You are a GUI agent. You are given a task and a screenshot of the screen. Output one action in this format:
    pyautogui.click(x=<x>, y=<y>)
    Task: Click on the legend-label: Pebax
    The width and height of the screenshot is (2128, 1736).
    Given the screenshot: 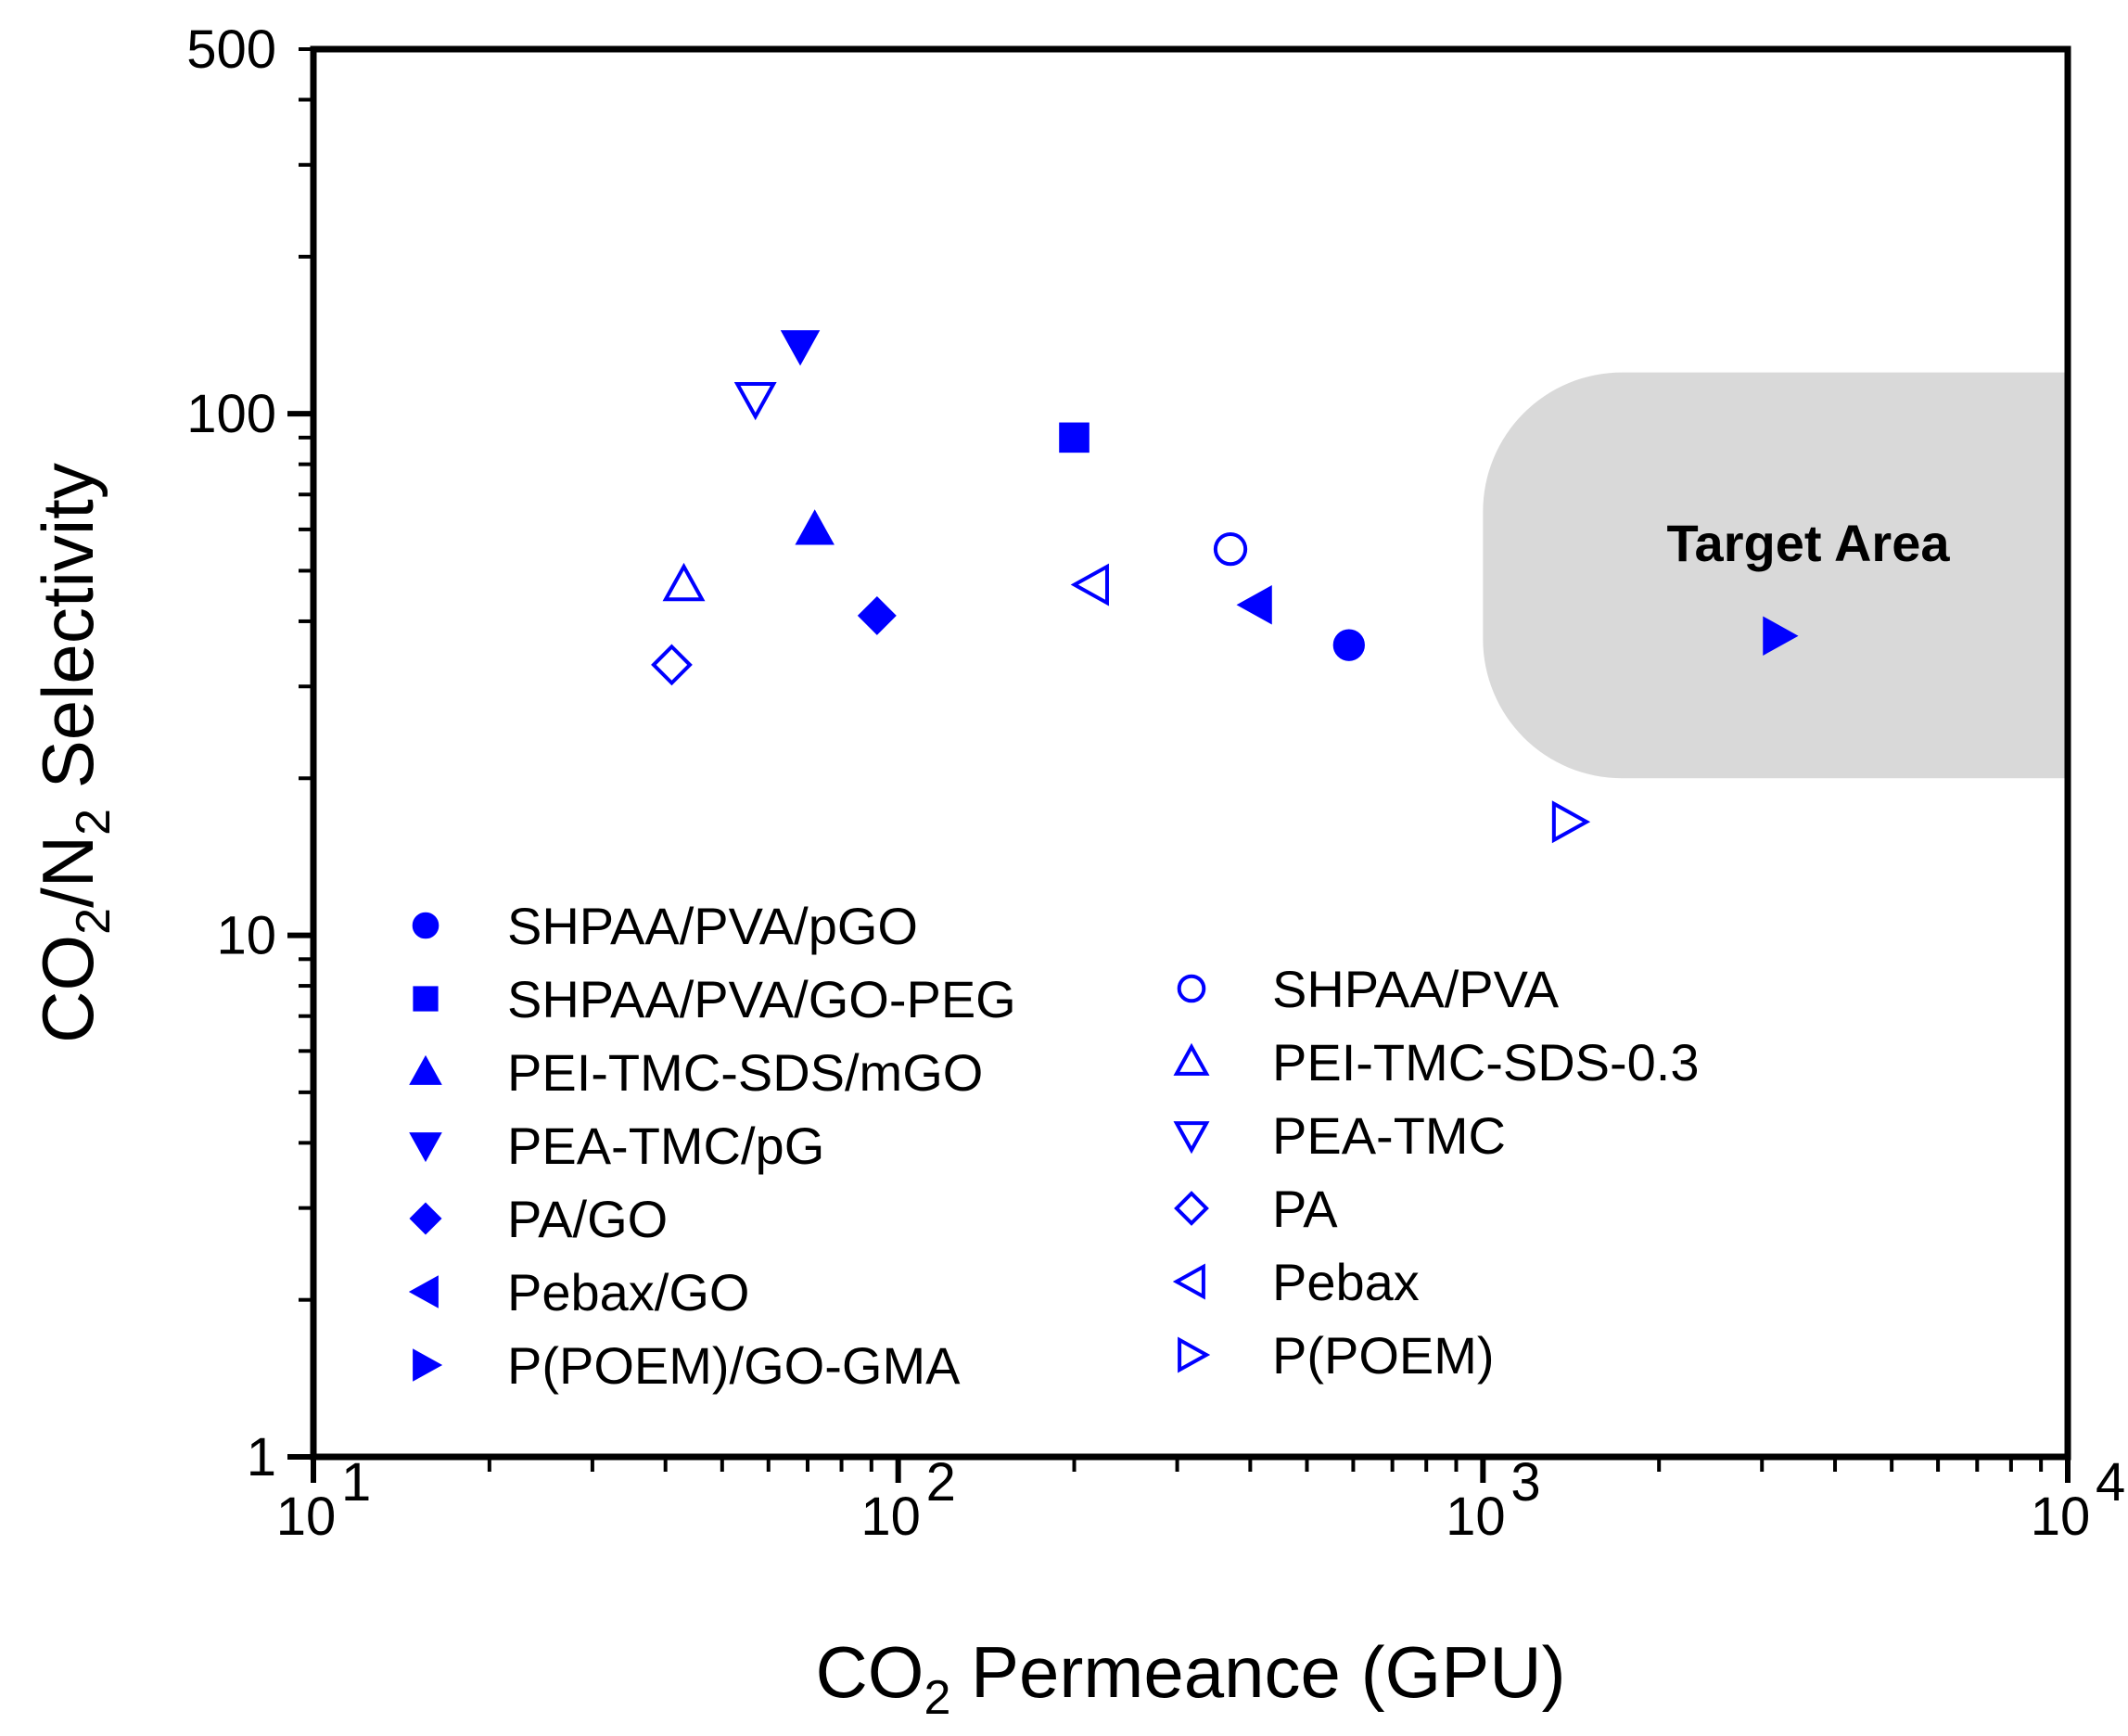 What is the action you would take?
    pyautogui.click(x=1346, y=1282)
    